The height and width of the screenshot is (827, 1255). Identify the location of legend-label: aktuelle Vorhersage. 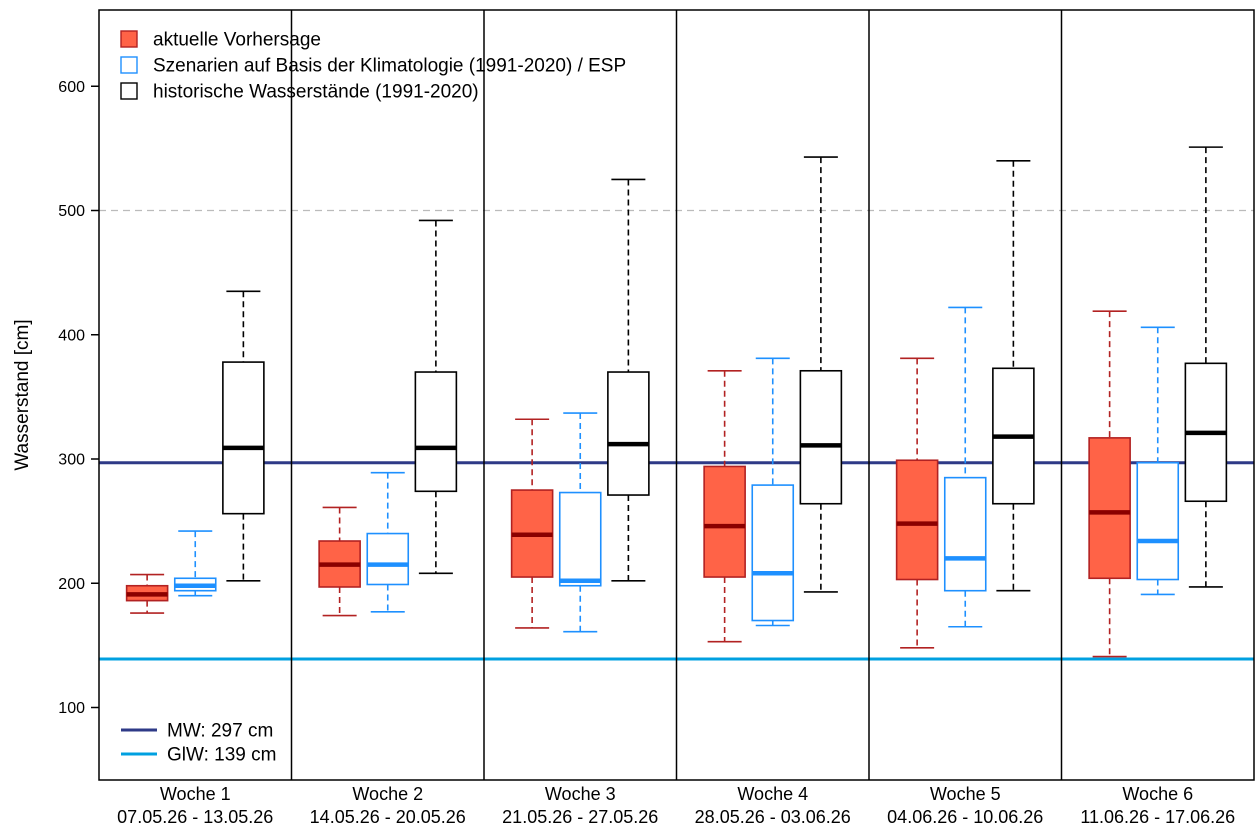
(237, 40).